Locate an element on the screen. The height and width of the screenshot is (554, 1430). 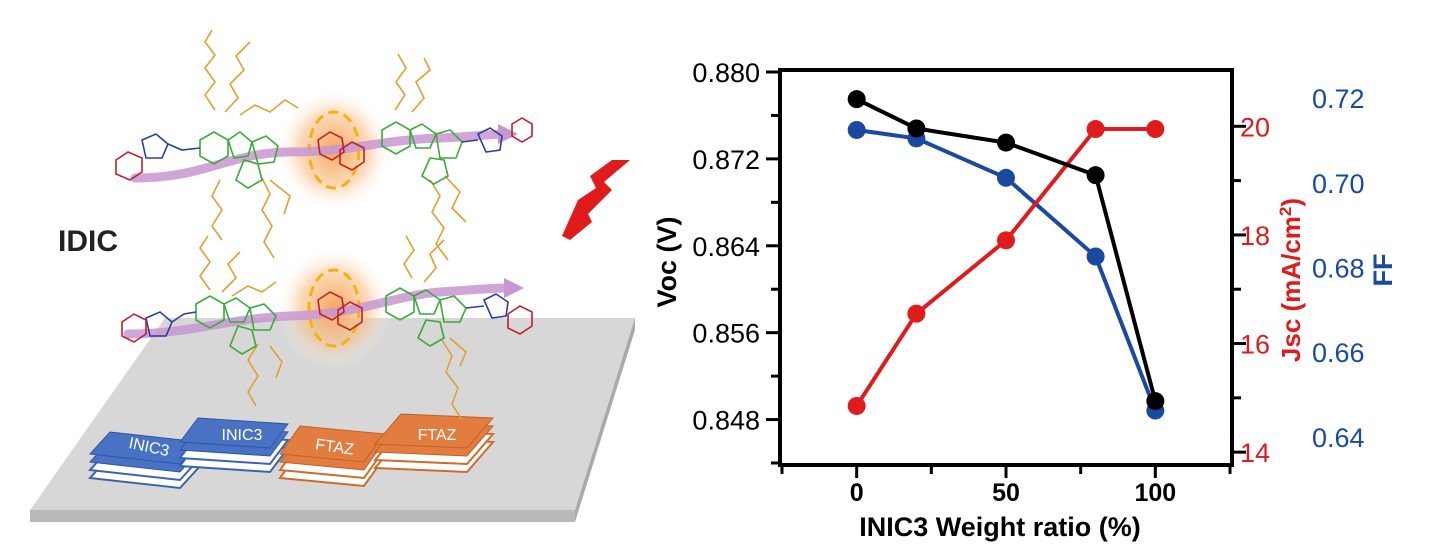
inic3-stack-1: INIC3 is located at coordinates (145, 460).